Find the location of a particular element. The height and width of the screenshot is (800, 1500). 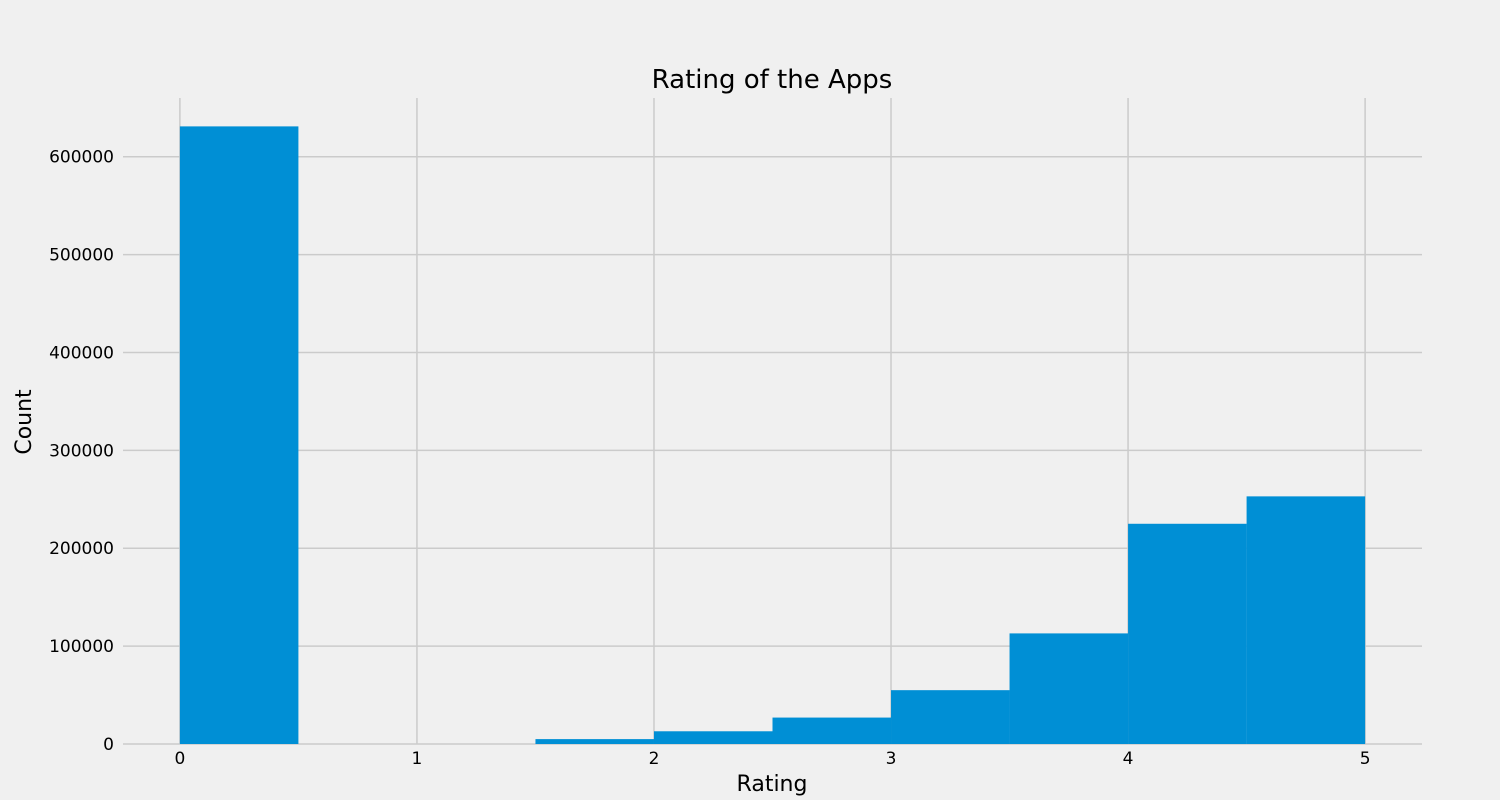

x-tick-label: 4 is located at coordinates (1128, 759).